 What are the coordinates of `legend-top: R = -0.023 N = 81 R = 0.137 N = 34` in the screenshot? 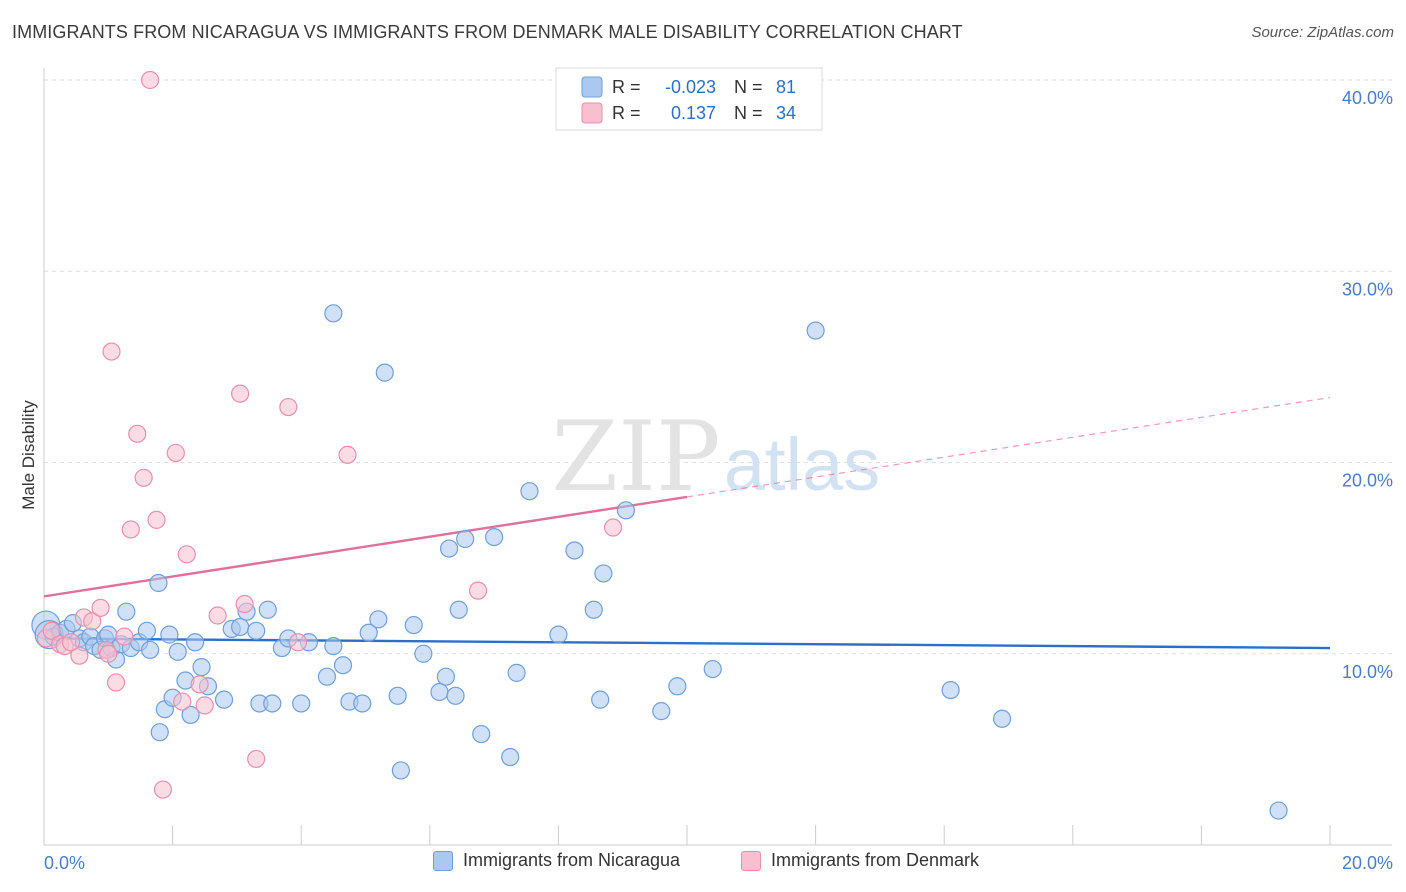 It's located at (689, 99).